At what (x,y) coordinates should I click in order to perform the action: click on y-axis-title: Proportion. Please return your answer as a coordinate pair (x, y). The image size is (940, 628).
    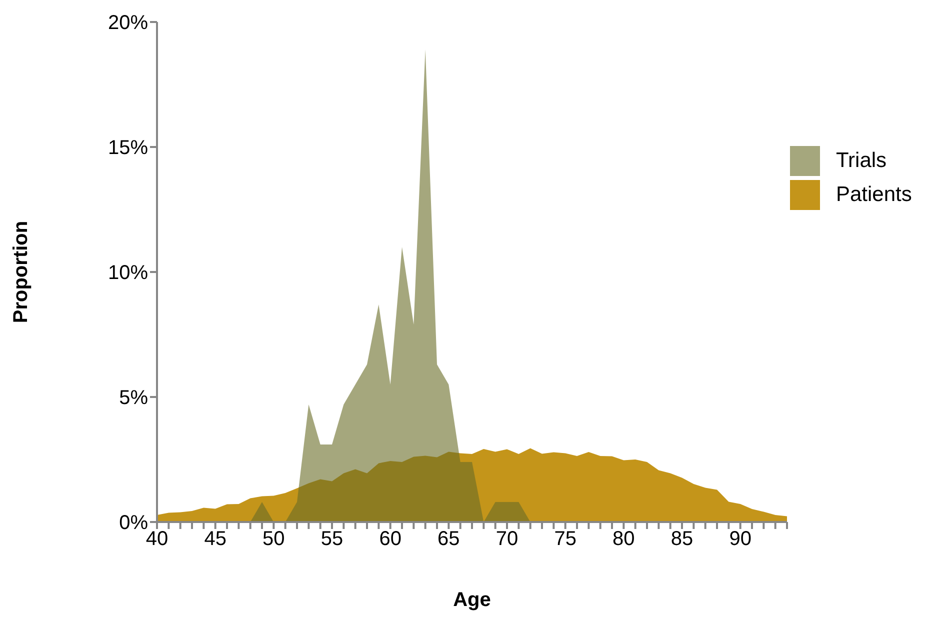
    Looking at the image, I should click on (21, 272).